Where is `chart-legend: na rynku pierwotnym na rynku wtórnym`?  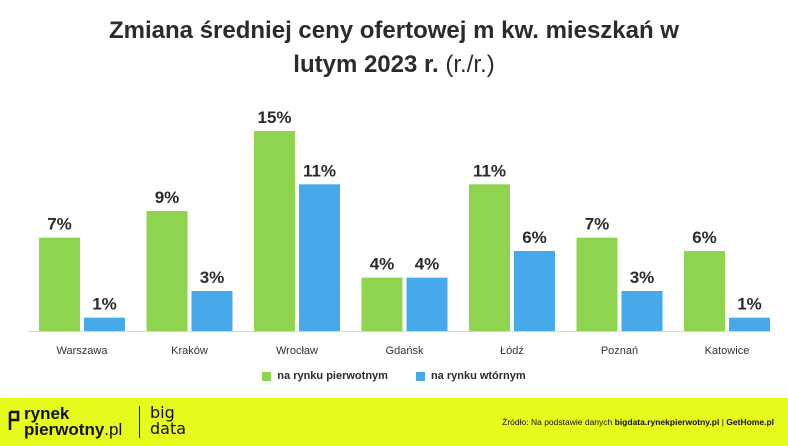 chart-legend: na rynku pierwotnym na rynku wtórnym is located at coordinates (394, 376).